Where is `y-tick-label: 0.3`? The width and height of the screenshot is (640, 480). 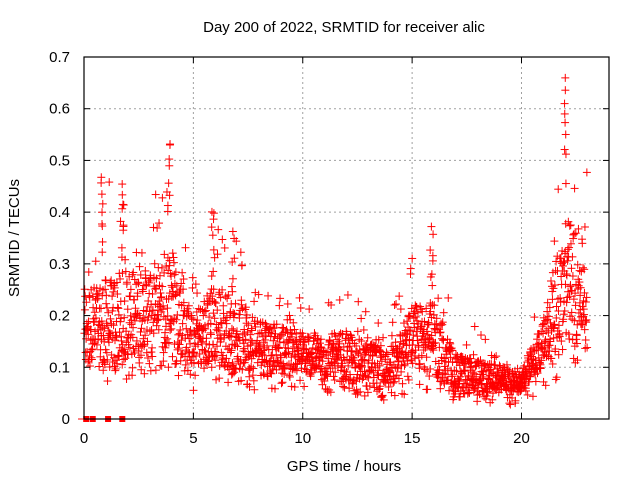 y-tick-label: 0.3 is located at coordinates (59, 264).